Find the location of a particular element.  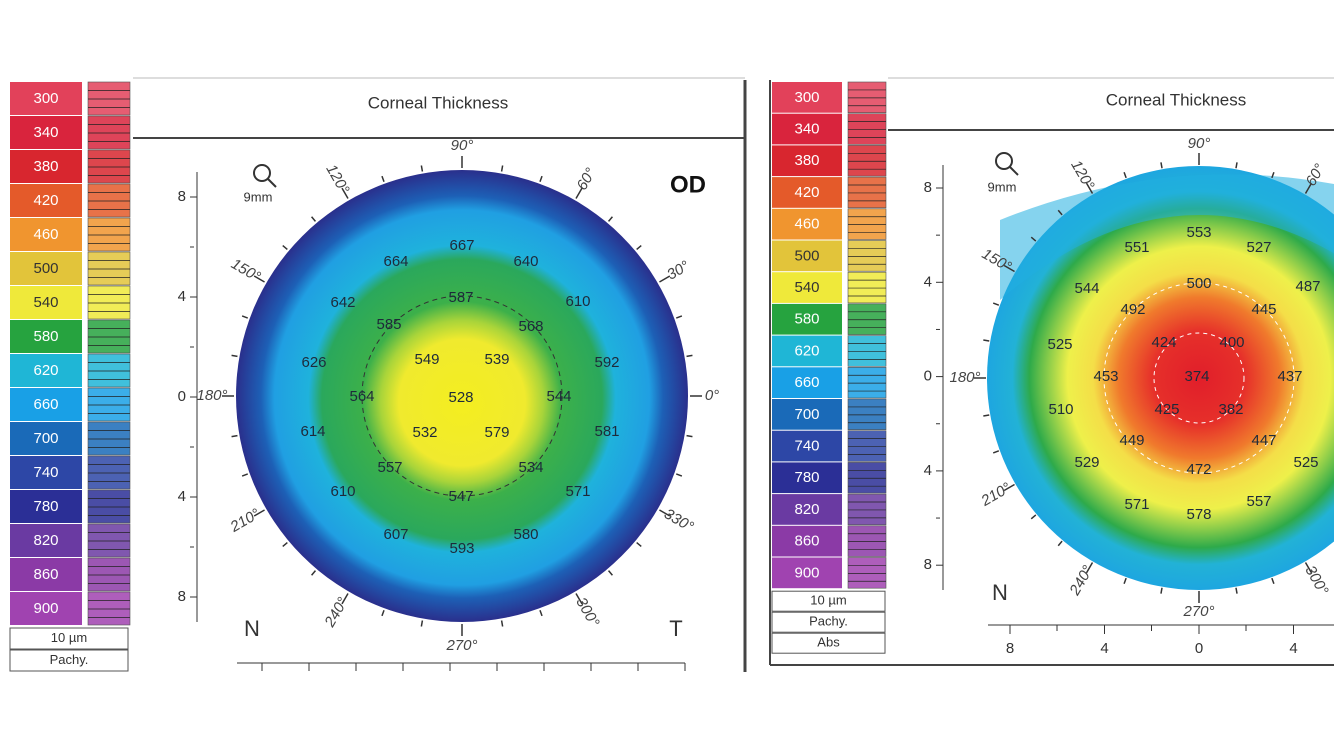

scale-label: 300 is located at coordinates (45, 98).